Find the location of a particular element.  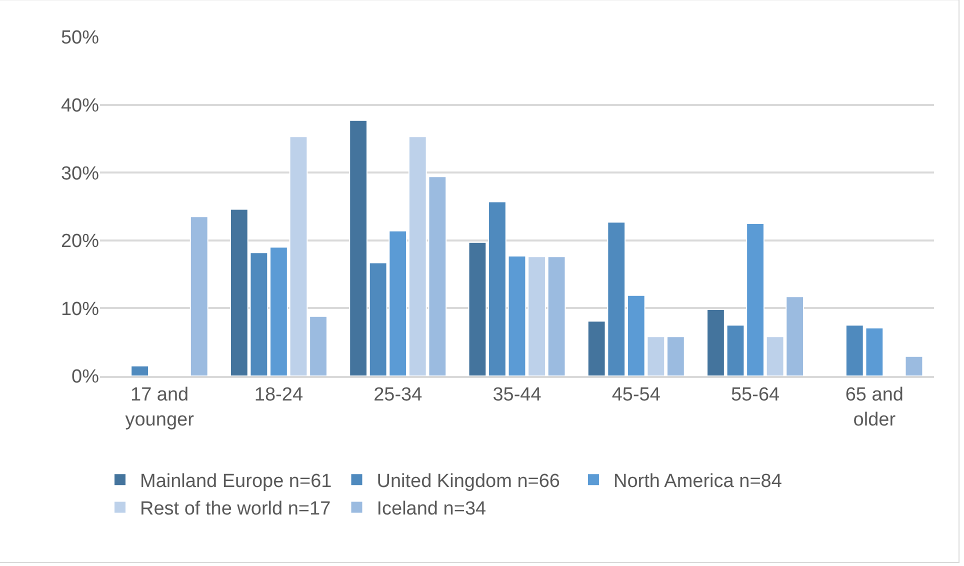

legend-label: Iceland n=34 is located at coordinates (431, 509).